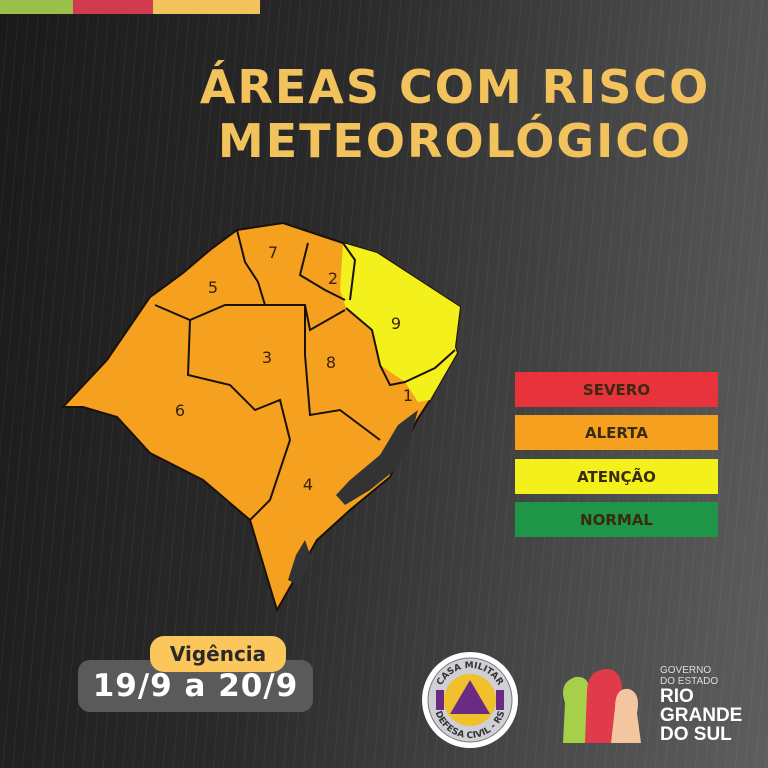  What do you see at coordinates (218, 654) in the screenshot?
I see `validity-label: Vigência` at bounding box center [218, 654].